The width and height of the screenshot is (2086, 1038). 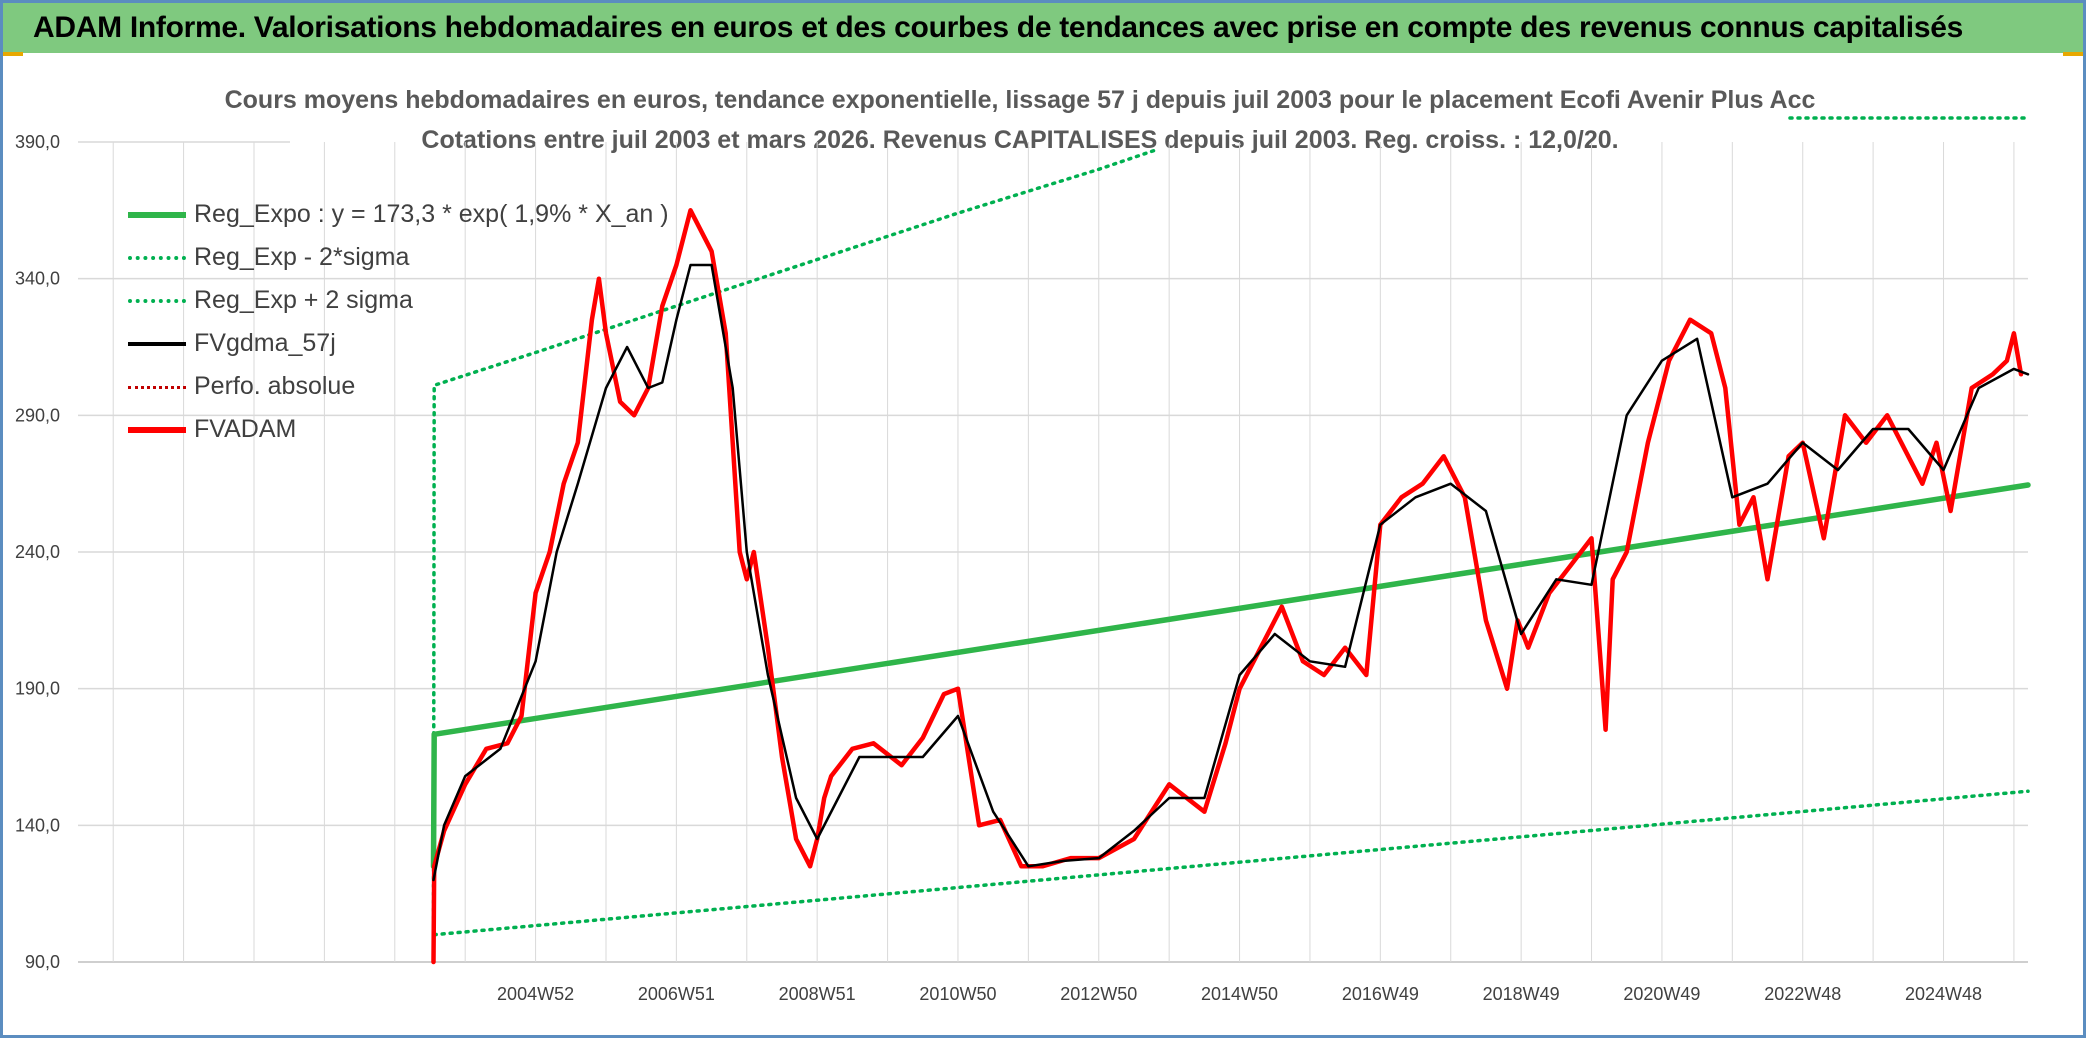 What do you see at coordinates (1661, 994) in the screenshot?
I see `x-tick-label: 2020W49` at bounding box center [1661, 994].